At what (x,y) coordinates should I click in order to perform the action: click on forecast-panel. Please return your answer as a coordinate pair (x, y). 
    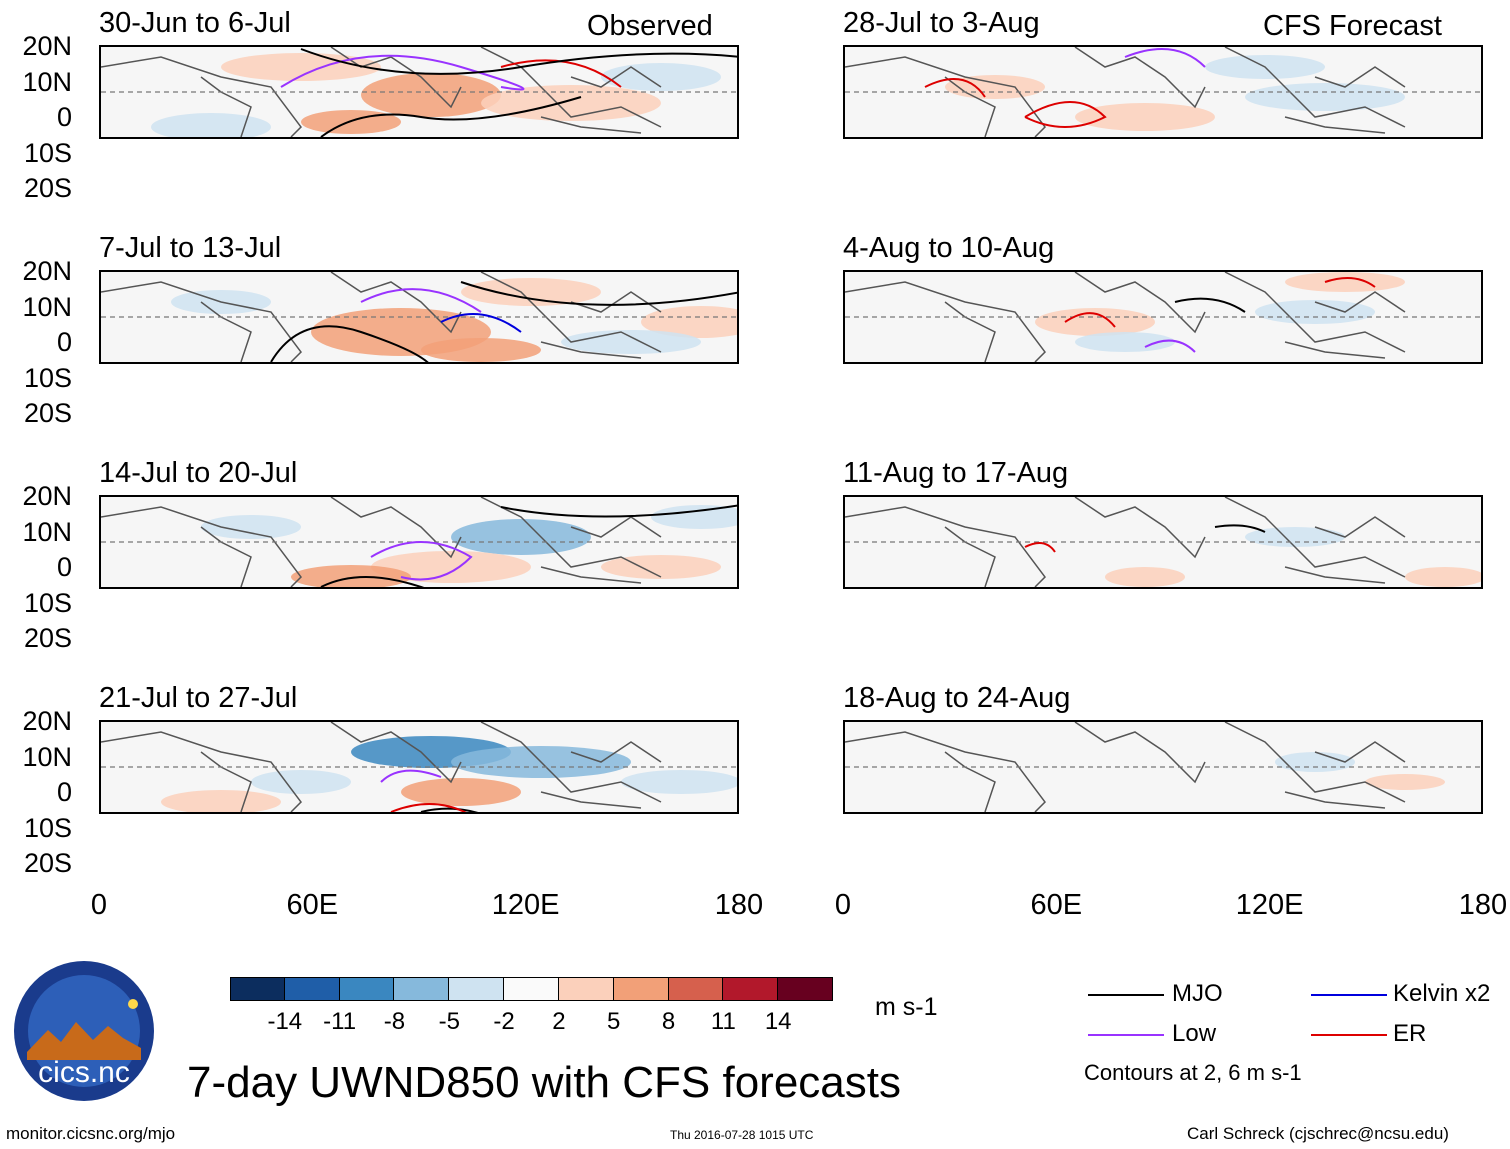
    Looking at the image, I should click on (1163, 317).